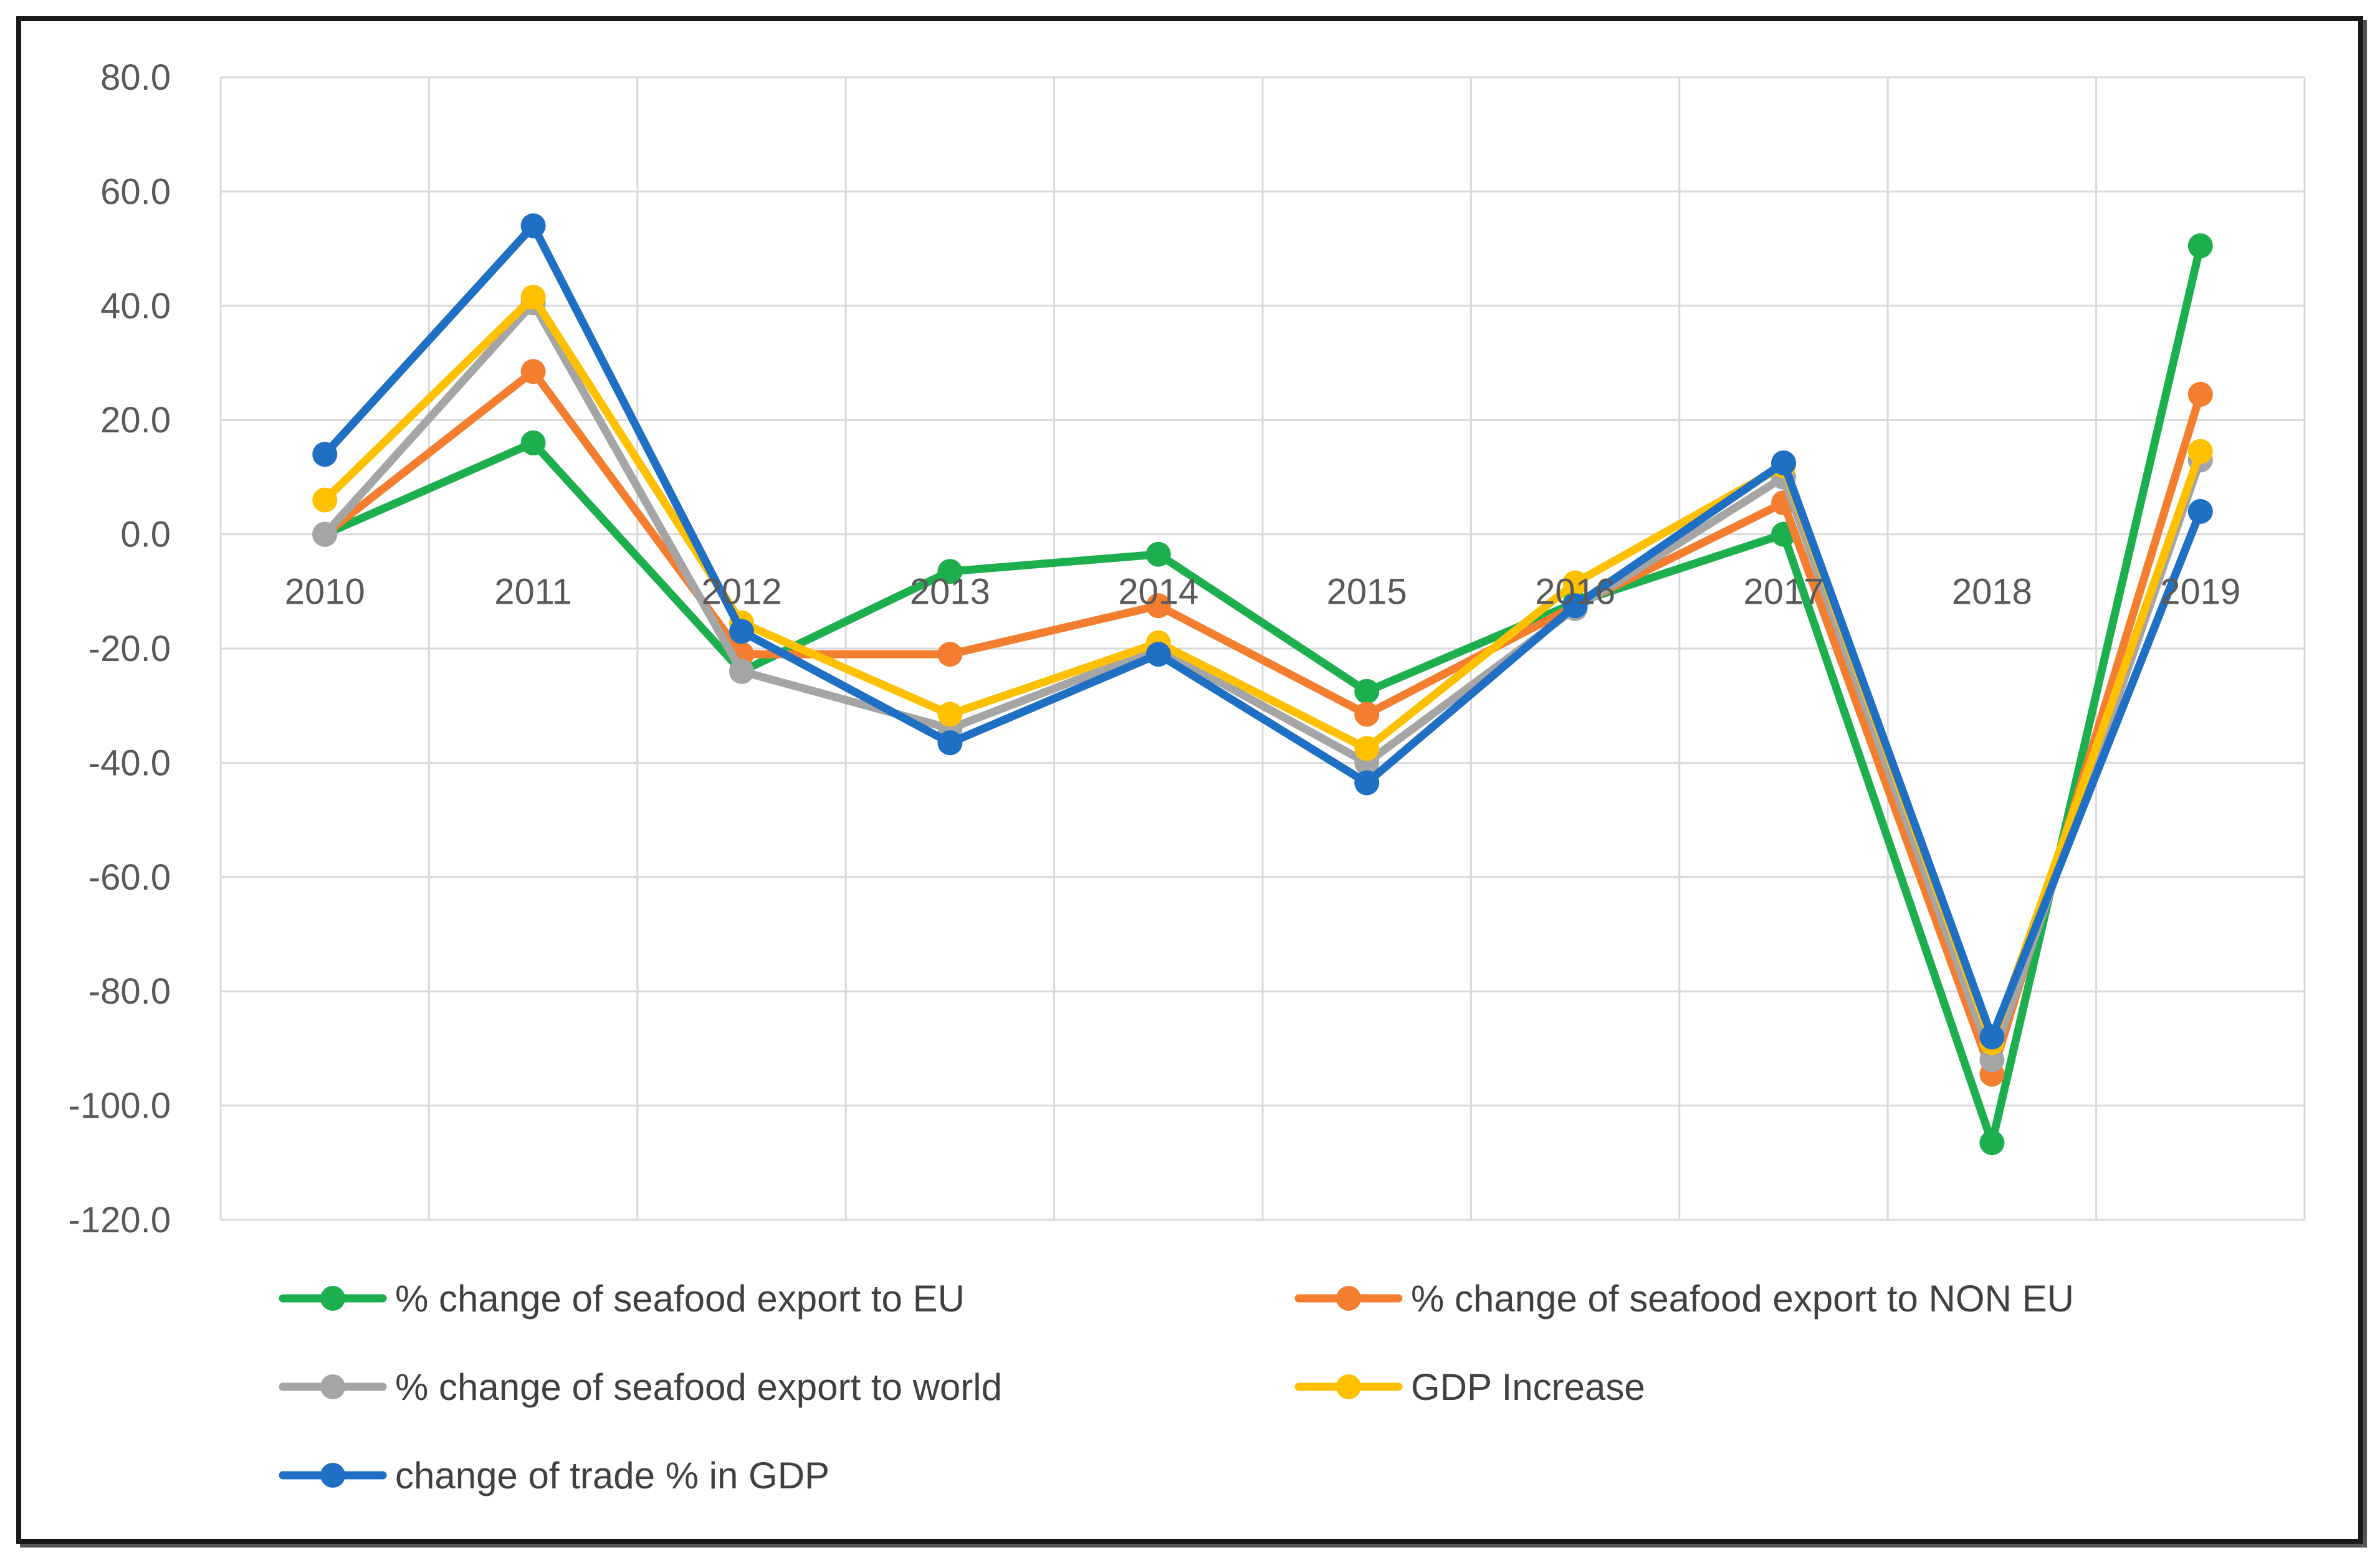 This screenshot has width=2380, height=1560. What do you see at coordinates (950, 592) in the screenshot?
I see `x-tick-label: 2013` at bounding box center [950, 592].